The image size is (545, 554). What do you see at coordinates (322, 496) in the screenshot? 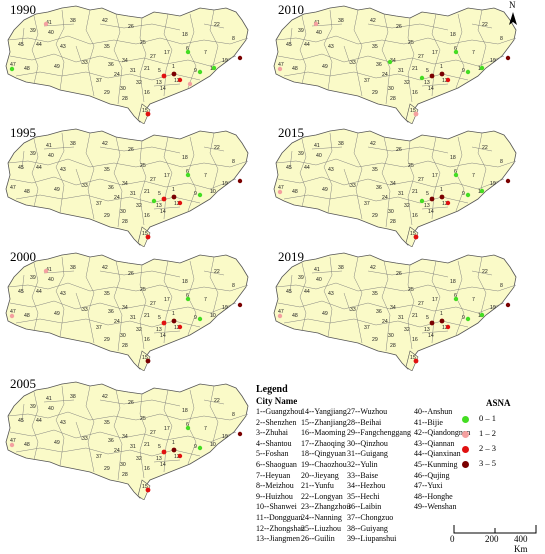
I see `legend-city-item: 22--Longyan` at bounding box center [322, 496].